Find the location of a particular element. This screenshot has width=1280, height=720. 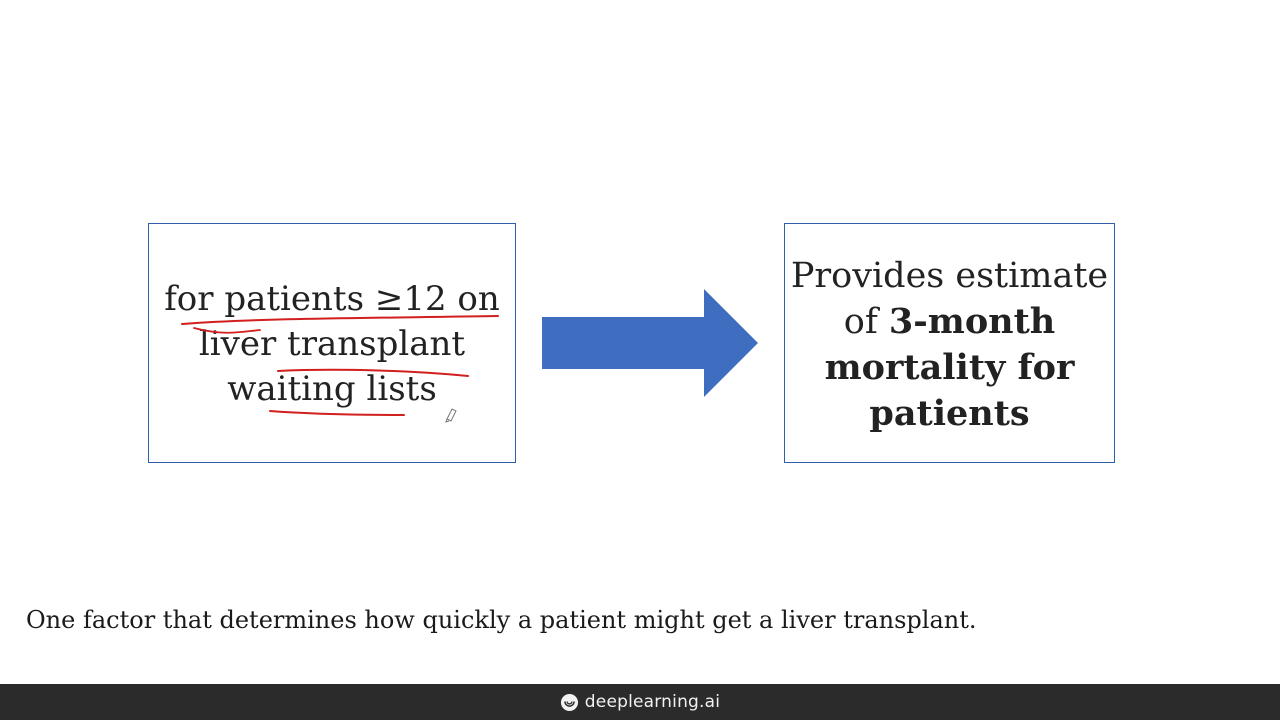

output-line-2: of 3-month is located at coordinates (949, 322).